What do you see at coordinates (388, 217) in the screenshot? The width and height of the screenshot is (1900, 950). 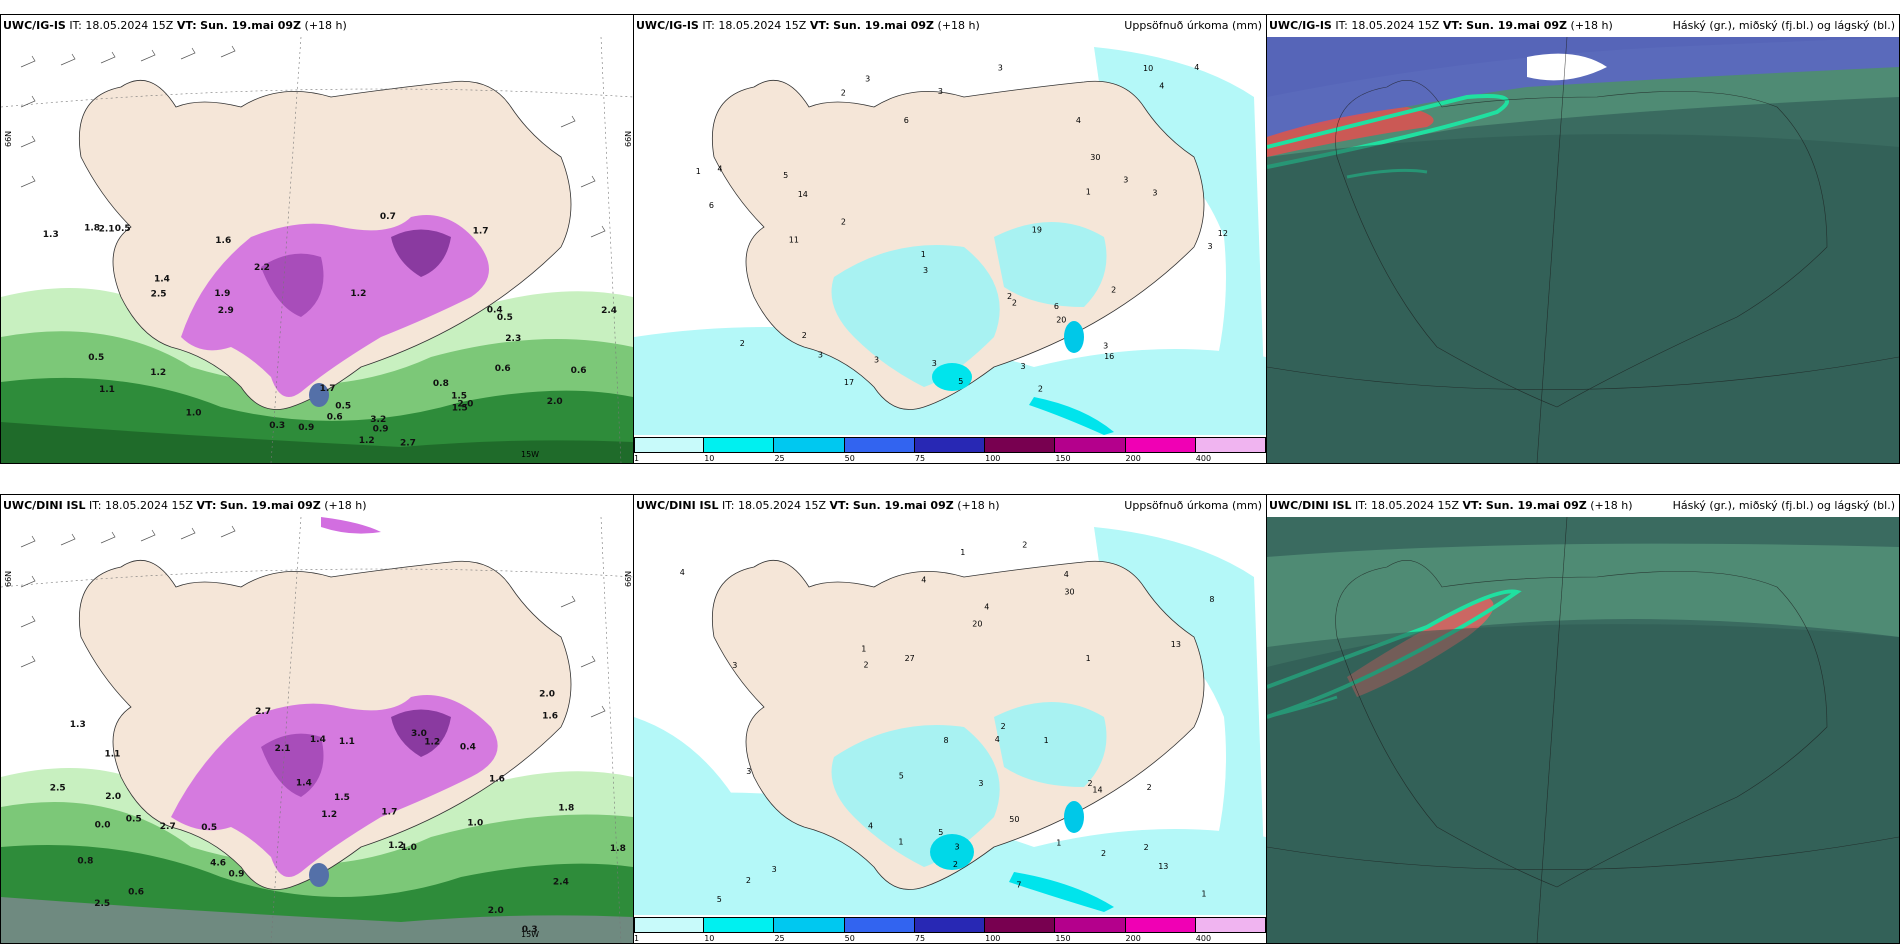 I see `wind-value: 0.7` at bounding box center [388, 217].